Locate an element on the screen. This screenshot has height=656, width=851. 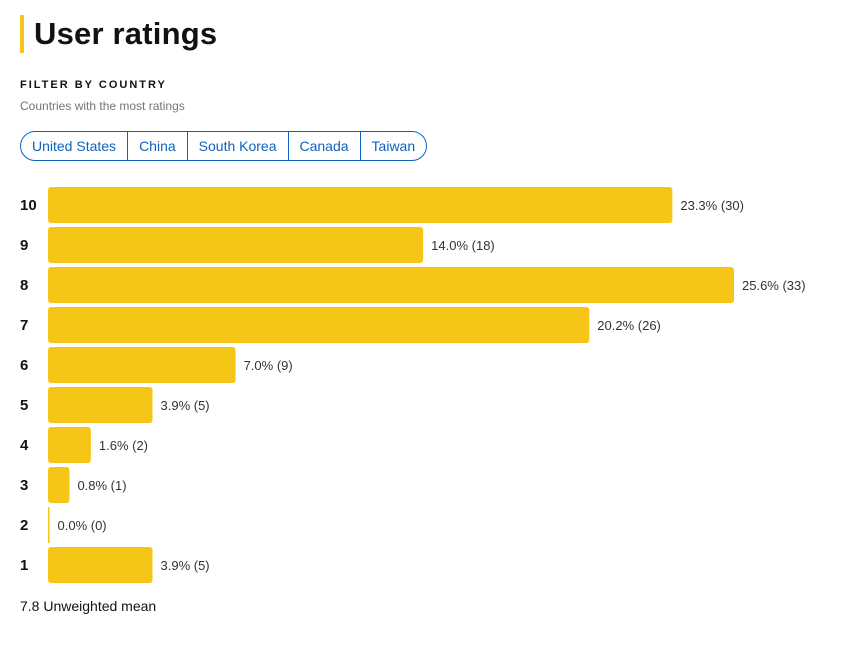
rating-label-5: 5 is located at coordinates (24, 405).